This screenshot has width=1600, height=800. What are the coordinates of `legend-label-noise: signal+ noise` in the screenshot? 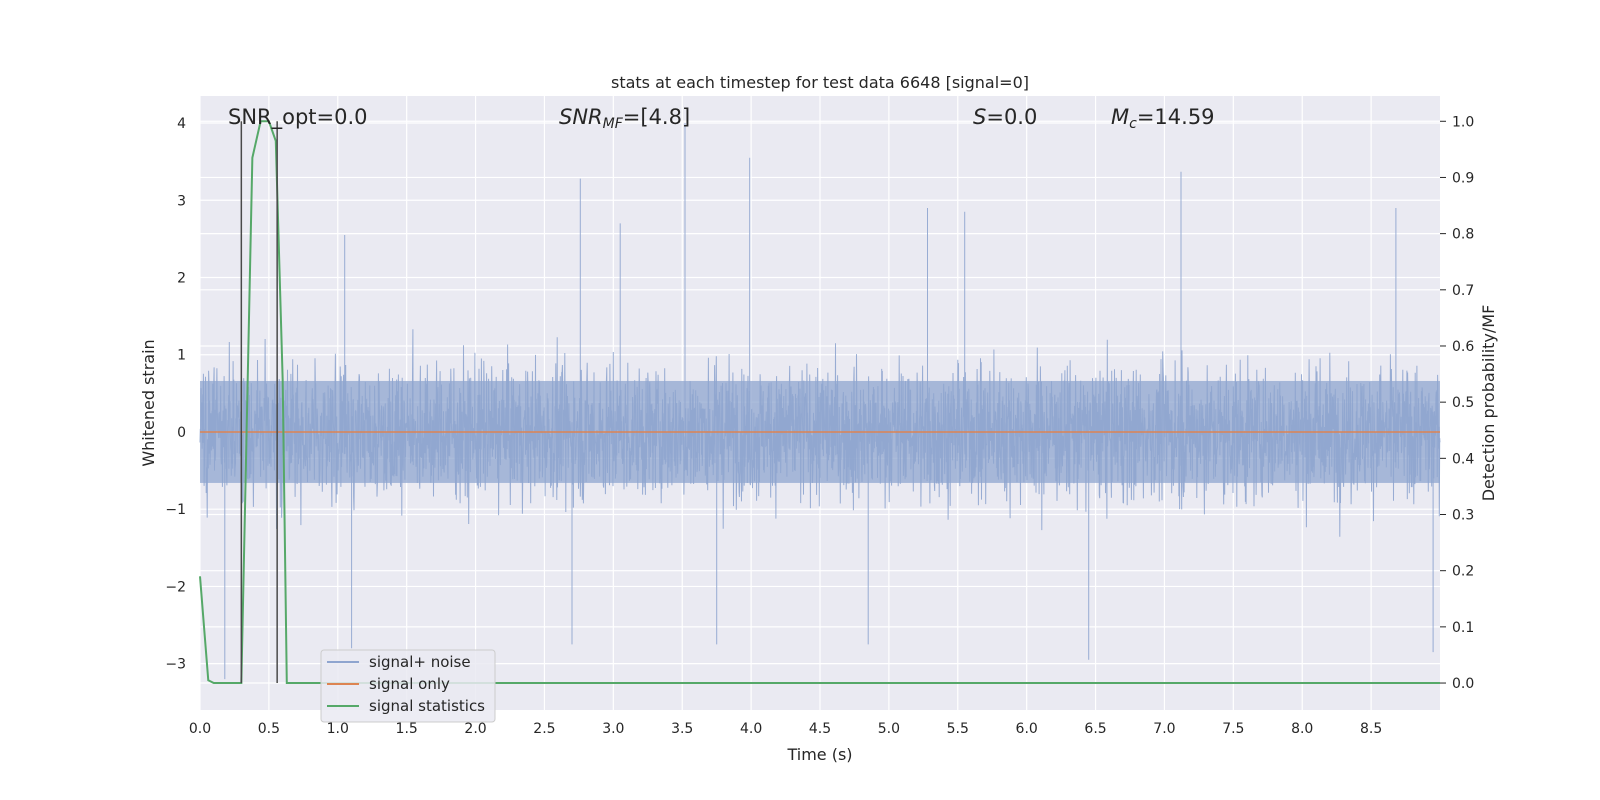 It's located at (420, 662).